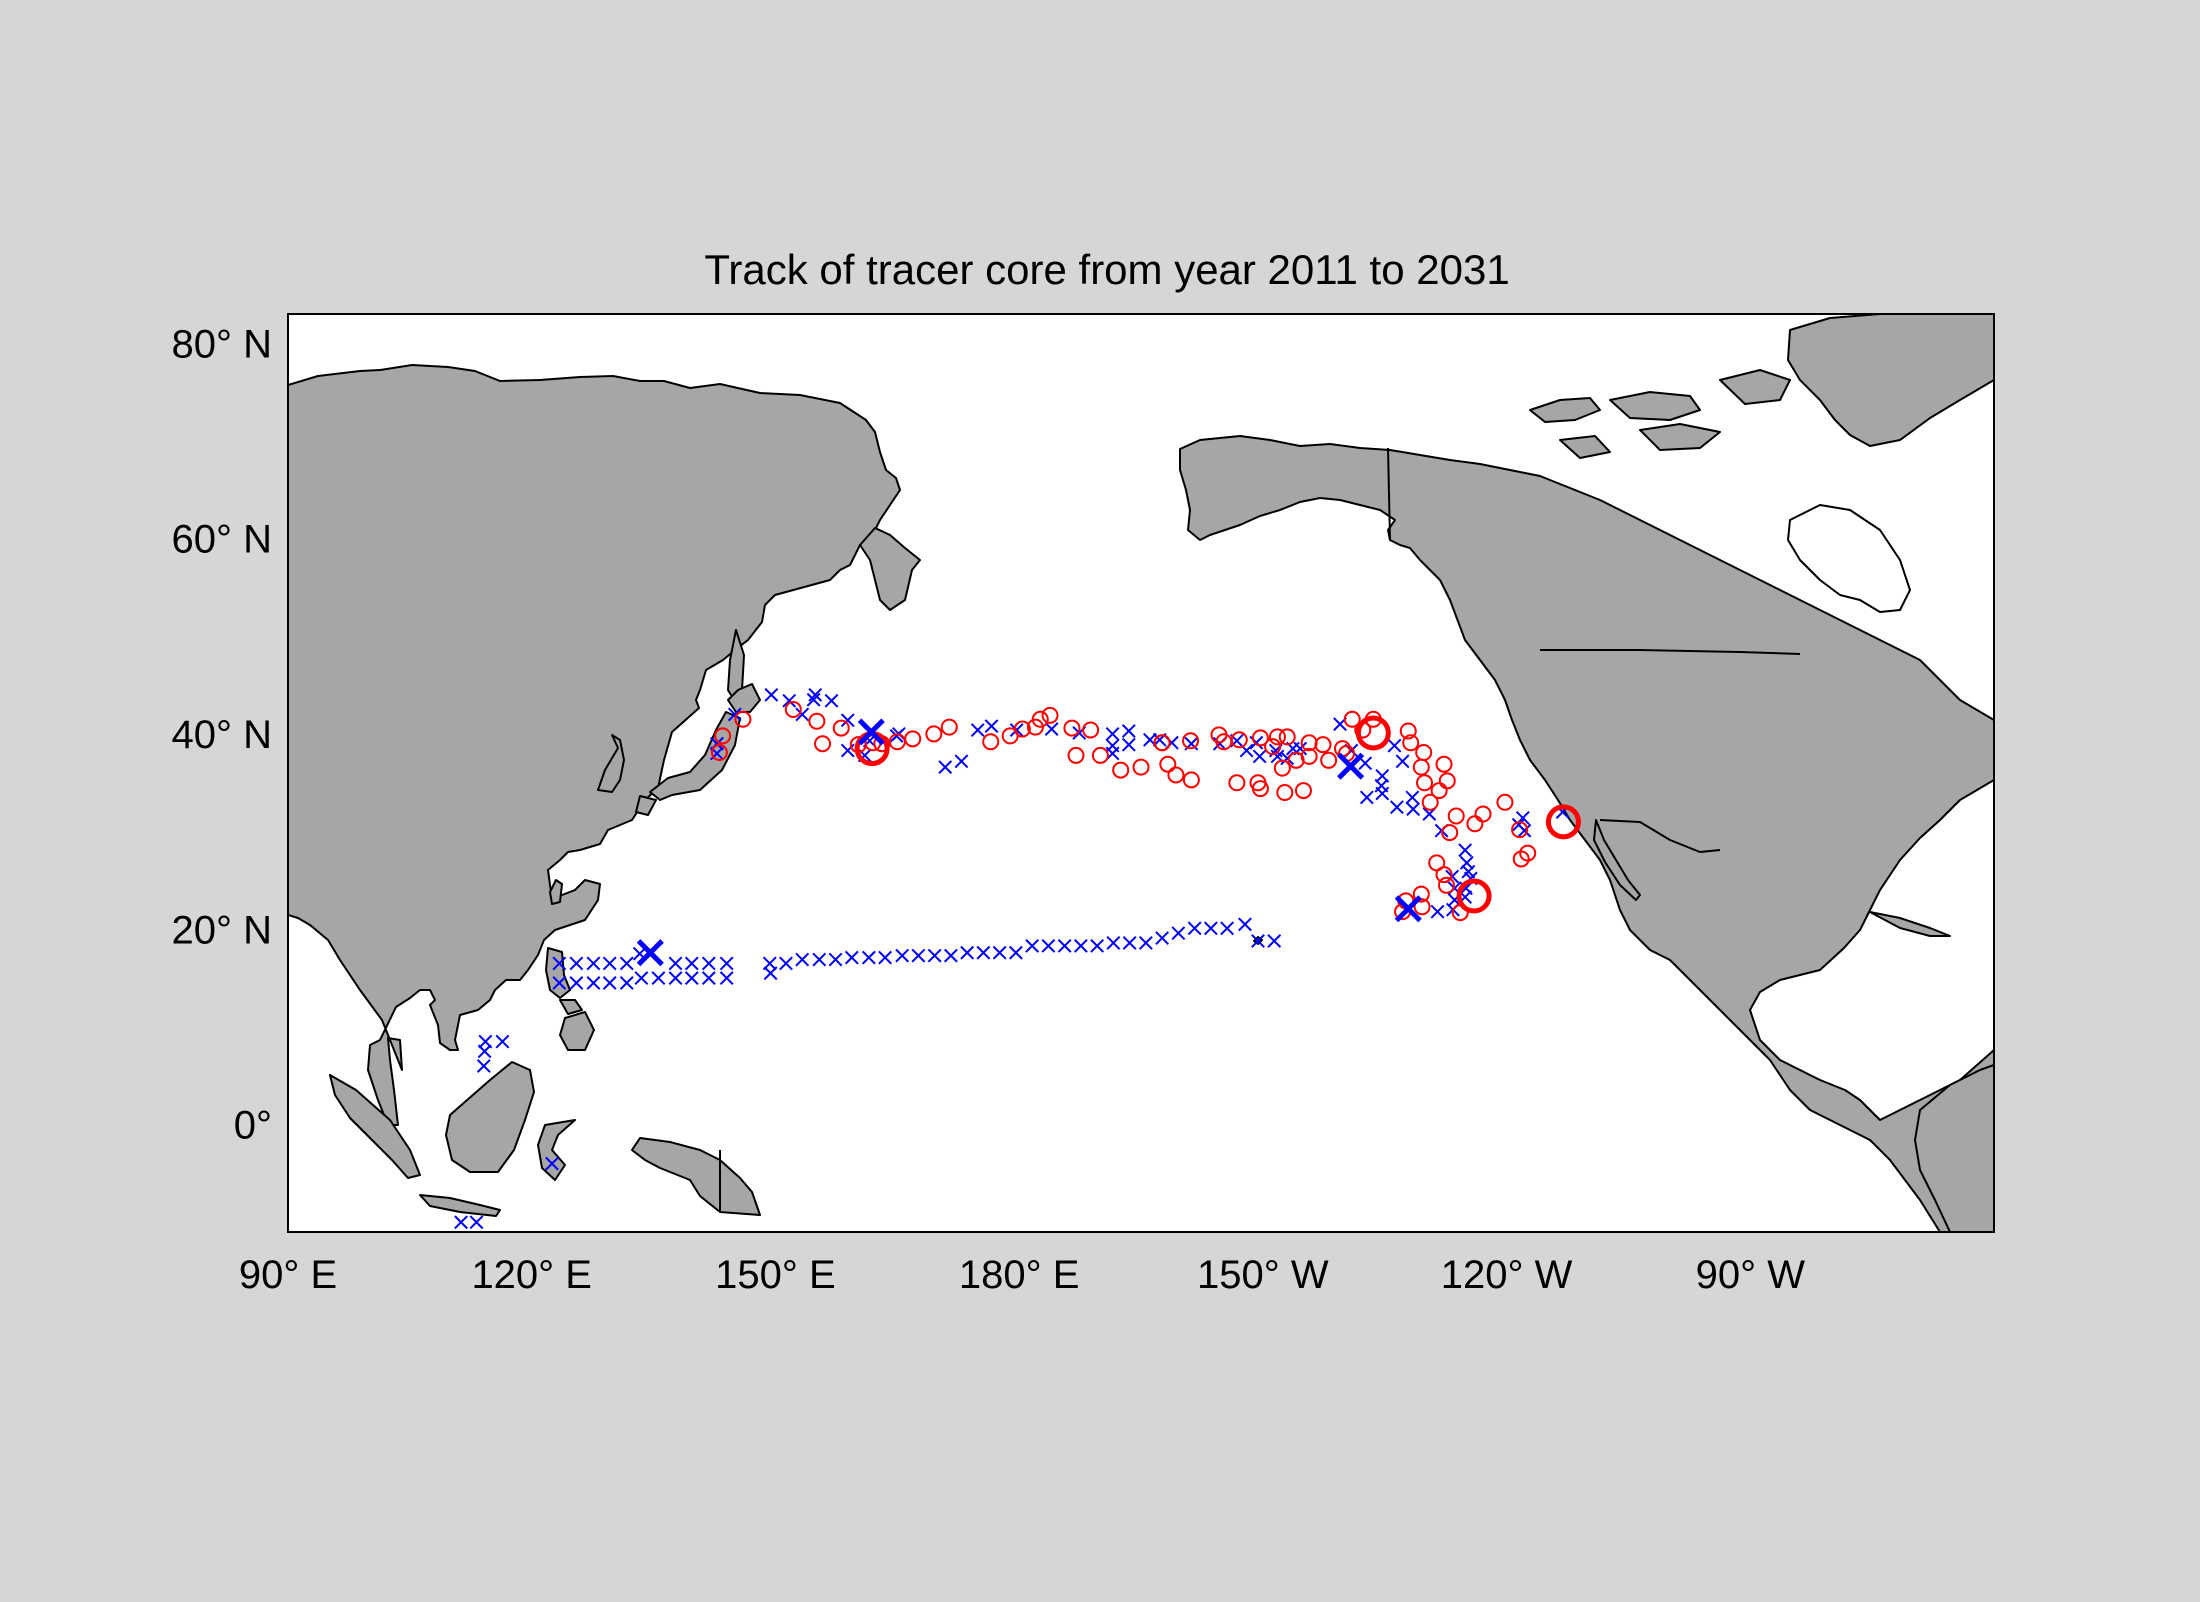  What do you see at coordinates (531, 1275) in the screenshot?
I see `x-tick-label: 120° E` at bounding box center [531, 1275].